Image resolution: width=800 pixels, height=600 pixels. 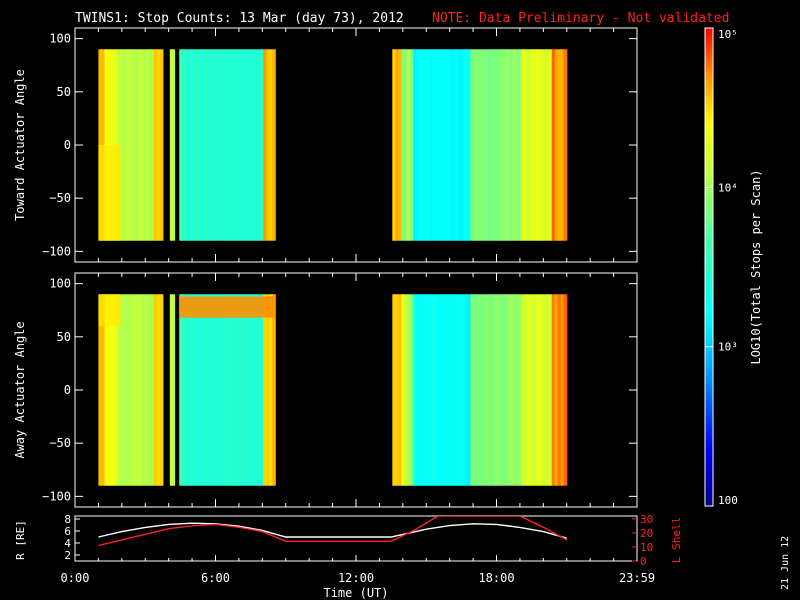 What do you see at coordinates (56, 496) in the screenshot?
I see `ytick-label: −100` at bounding box center [56, 496].